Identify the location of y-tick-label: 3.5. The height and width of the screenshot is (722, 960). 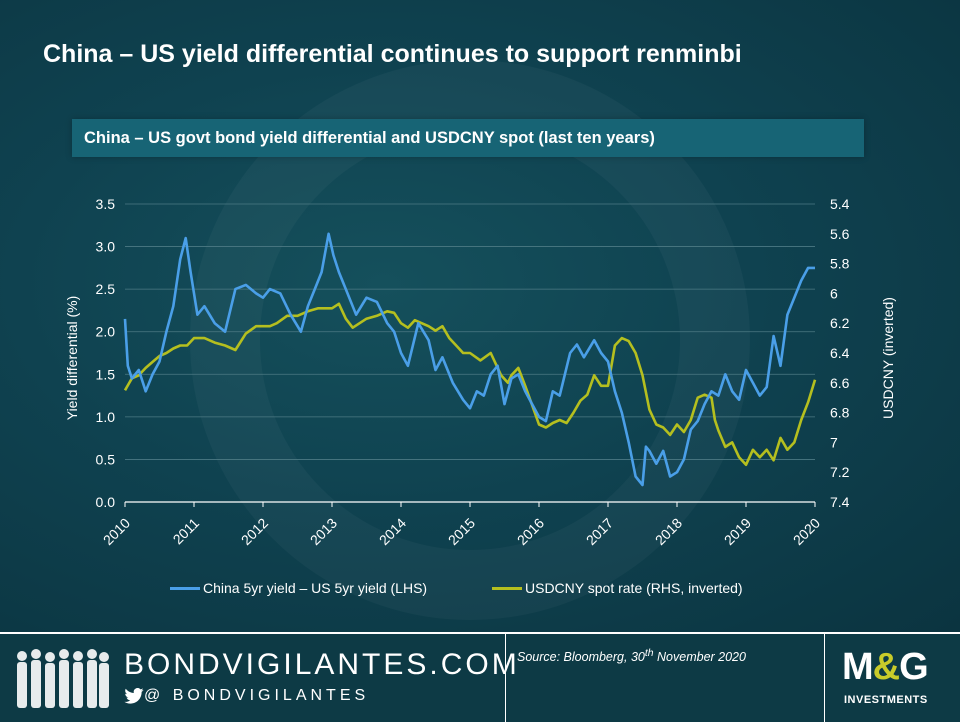
(106, 204).